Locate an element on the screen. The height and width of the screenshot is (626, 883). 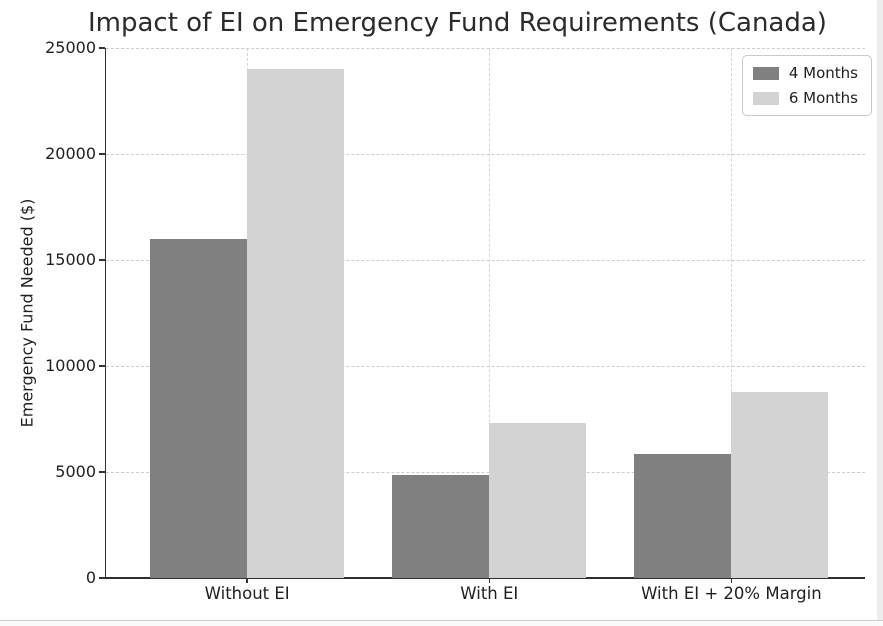
legend: 4 Months 6 Months is located at coordinates (806, 85).